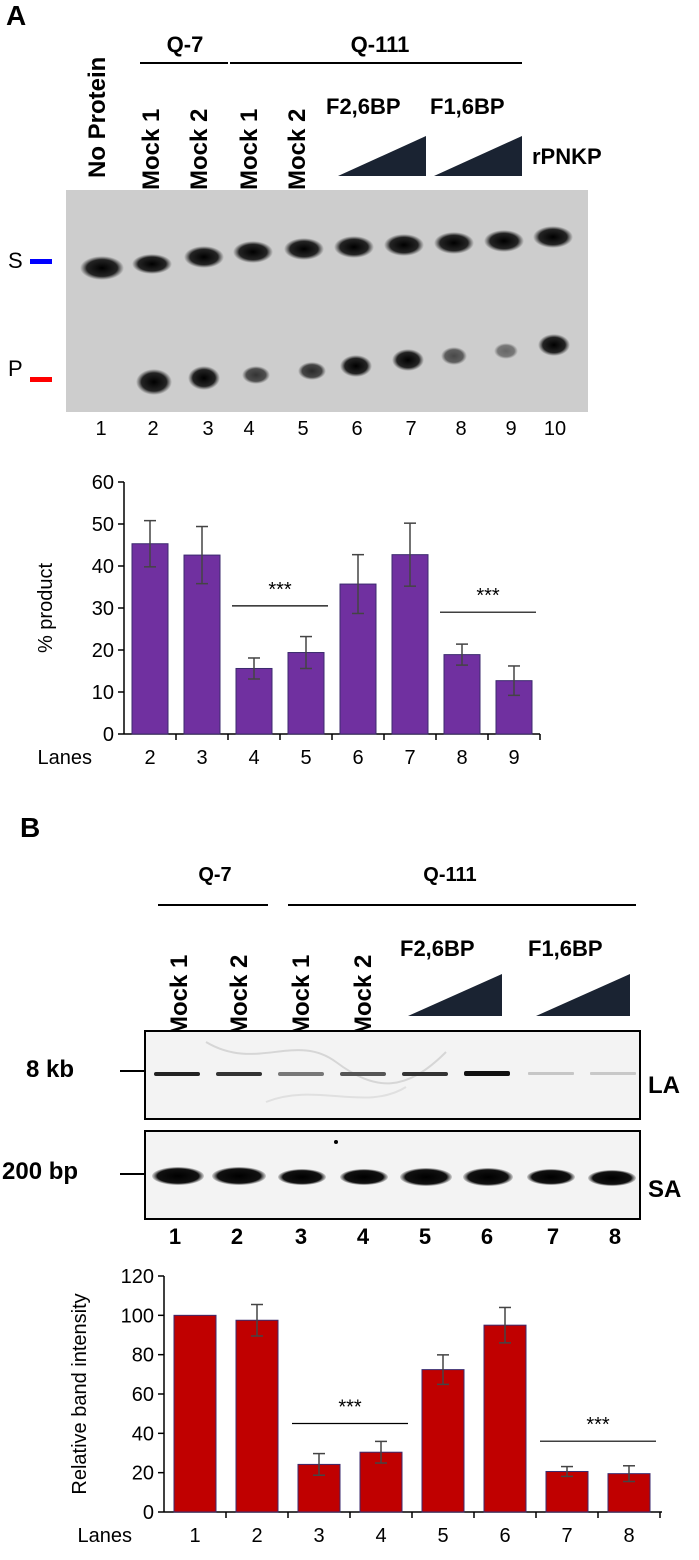 The height and width of the screenshot is (1560, 699). Describe the element at coordinates (151, 149) in the screenshot. I see `lane-label-mock1-q7: Mock 1` at that location.